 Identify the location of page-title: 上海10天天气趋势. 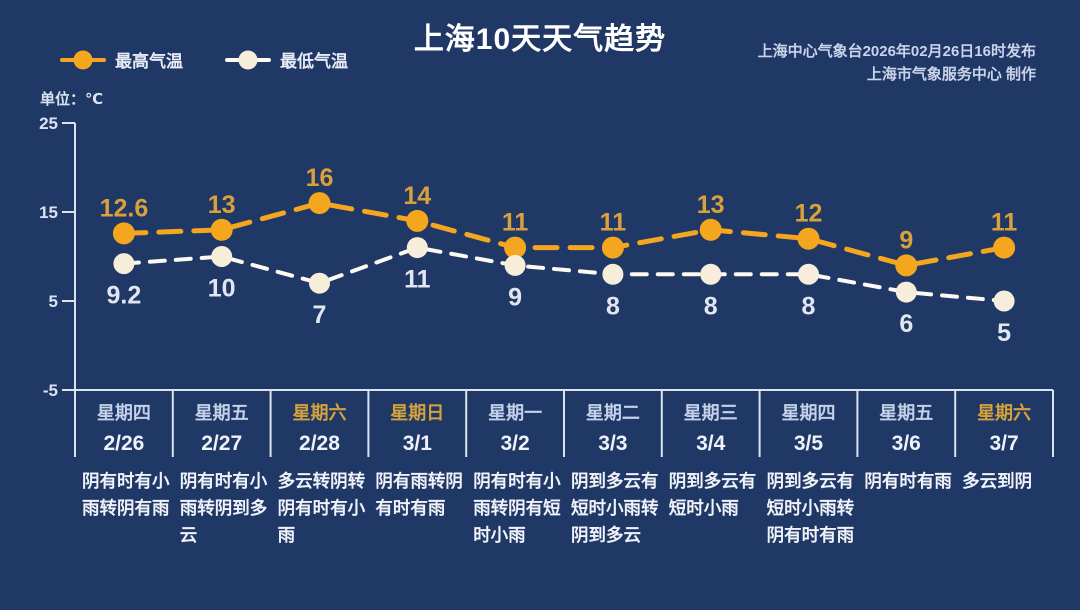
(540, 39).